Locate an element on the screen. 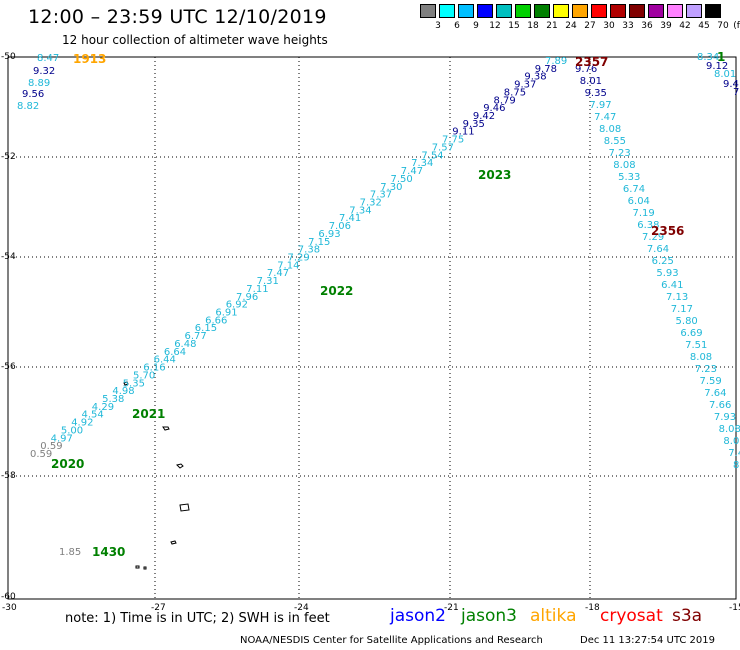  wave-height-value: 5.35 is located at coordinates (134, 383).